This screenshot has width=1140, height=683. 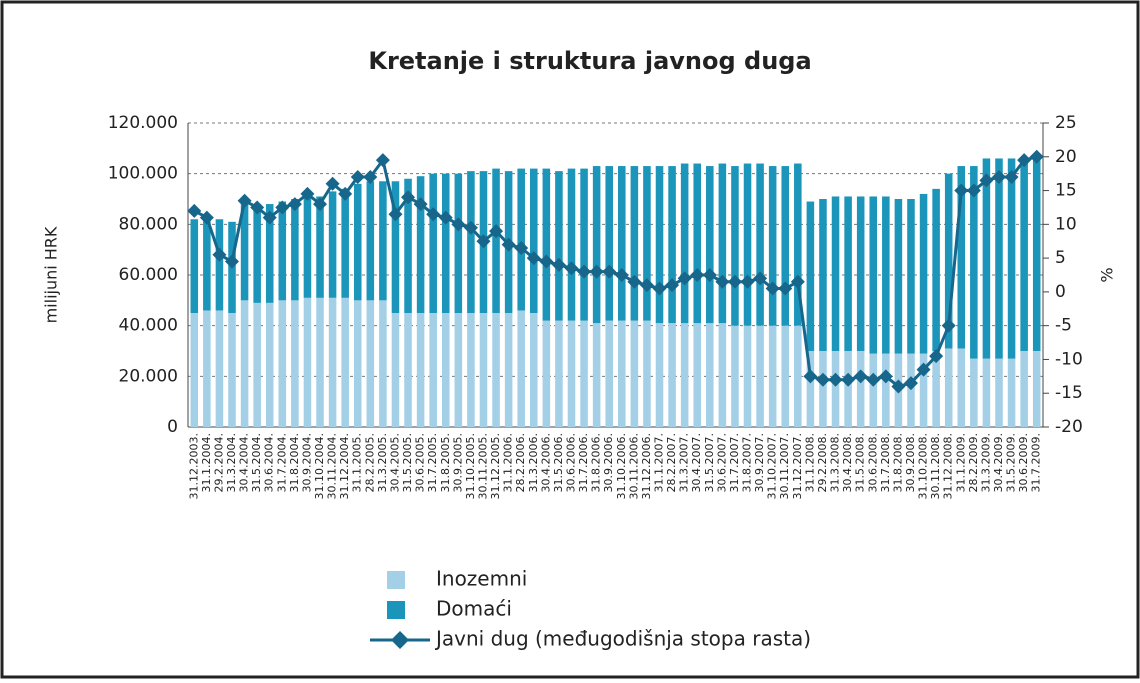 What do you see at coordinates (332, 466) in the screenshot?
I see `x-tick-label: 30.11.2004.` at bounding box center [332, 466].